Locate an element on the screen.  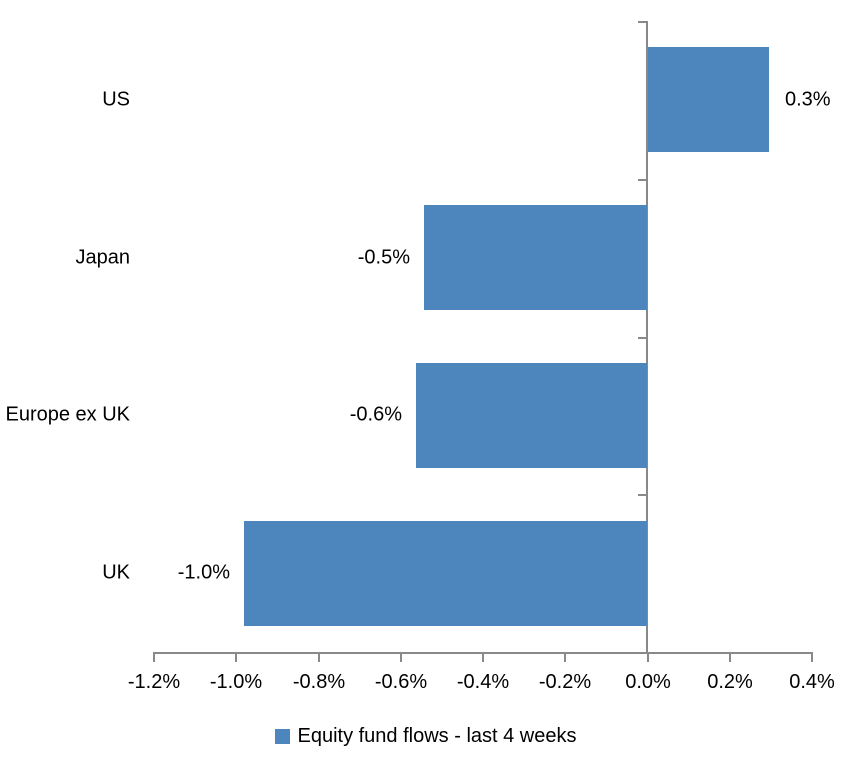
x-axis-tick-label: -0.4% is located at coordinates (483, 682).